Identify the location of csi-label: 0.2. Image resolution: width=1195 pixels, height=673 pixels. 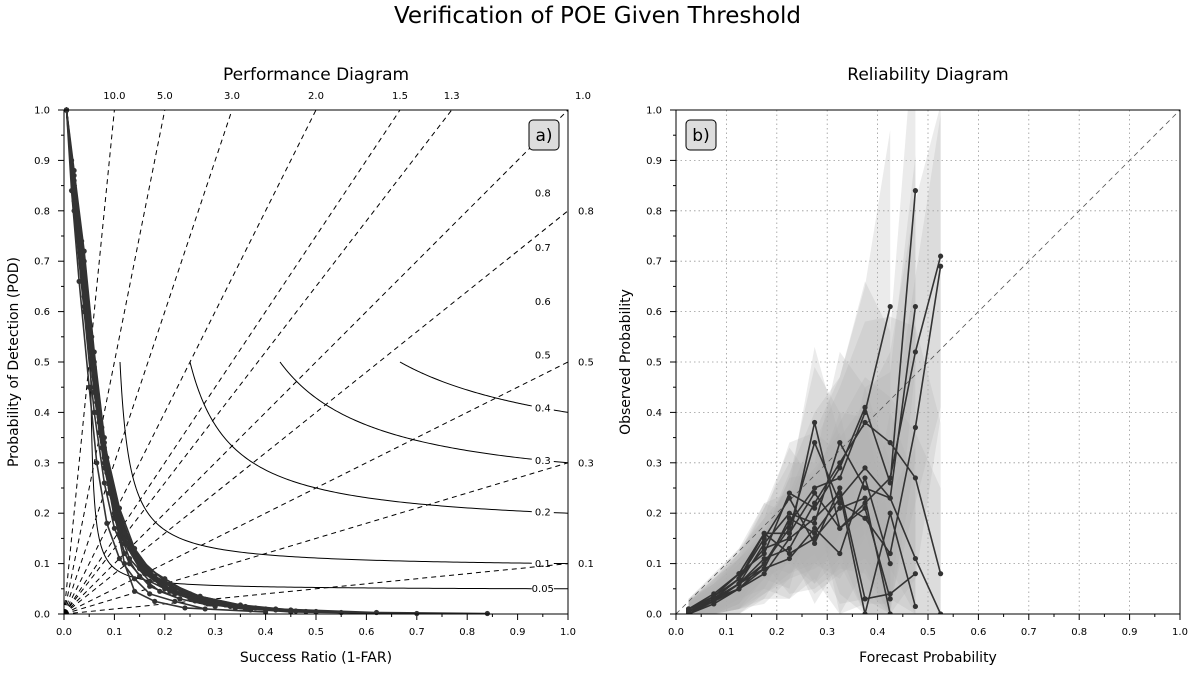
(543, 513).